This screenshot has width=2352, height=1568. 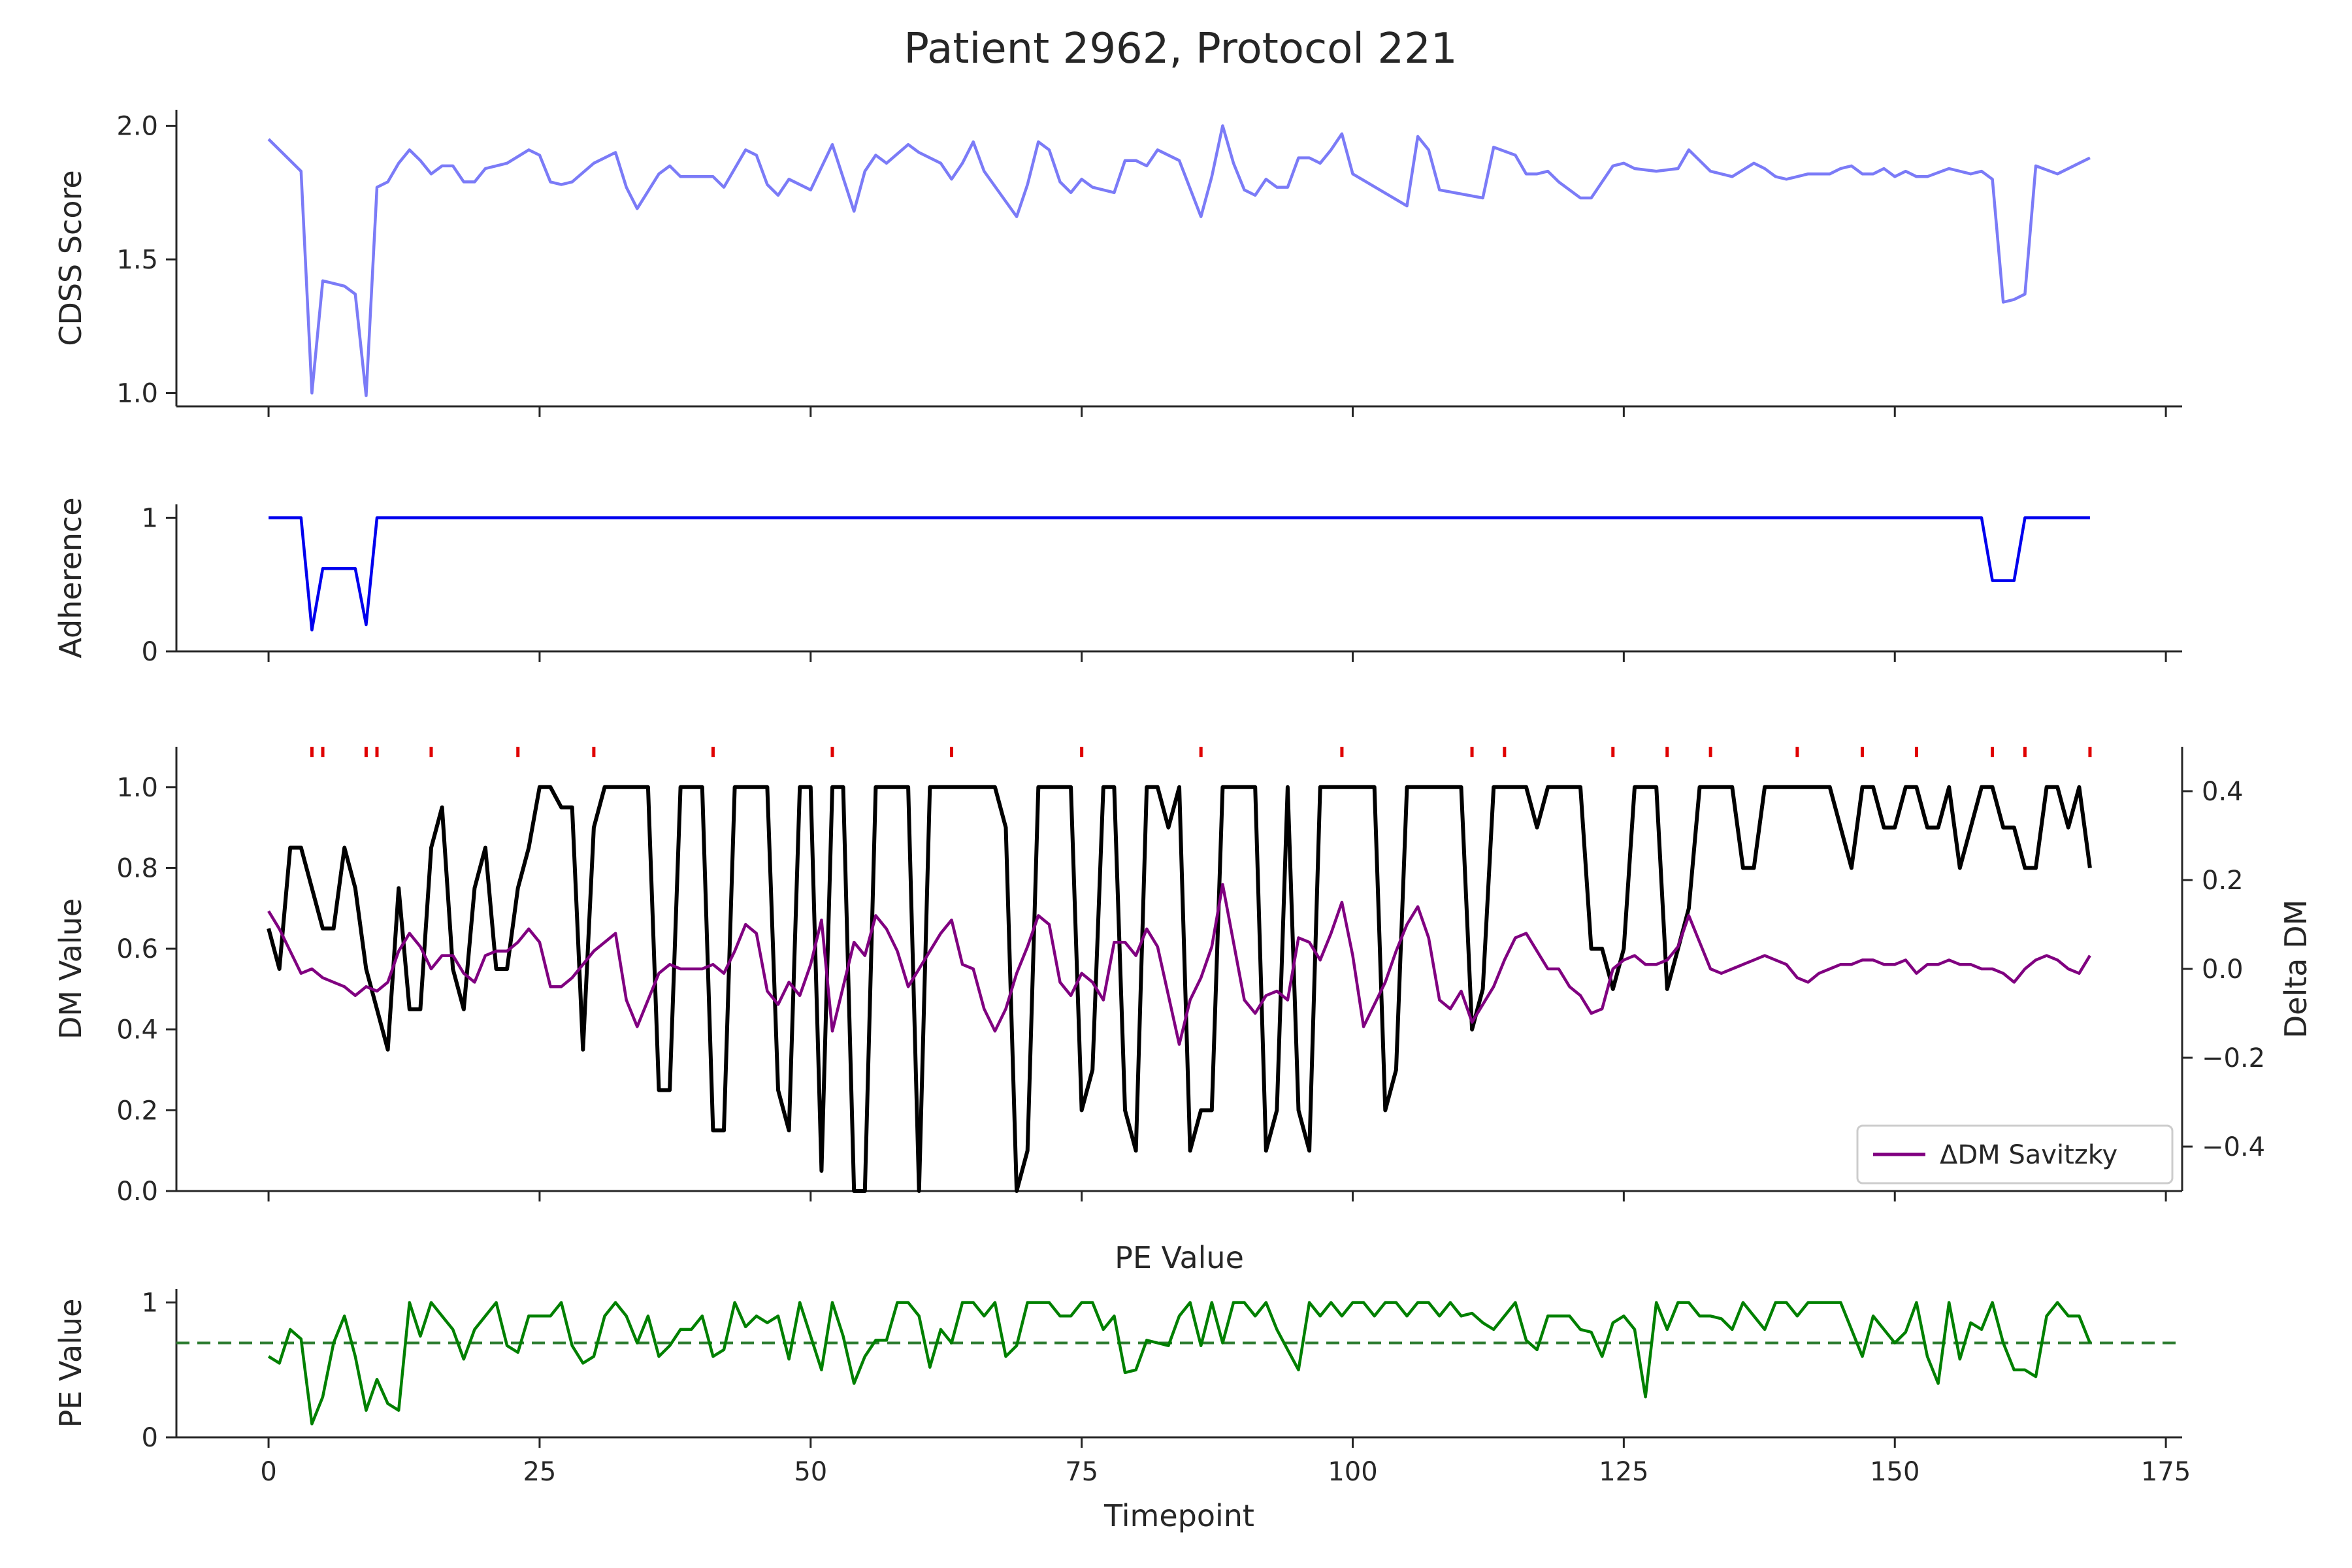 What do you see at coordinates (1179, 1257) in the screenshot?
I see `panel-title: PE Value` at bounding box center [1179, 1257].